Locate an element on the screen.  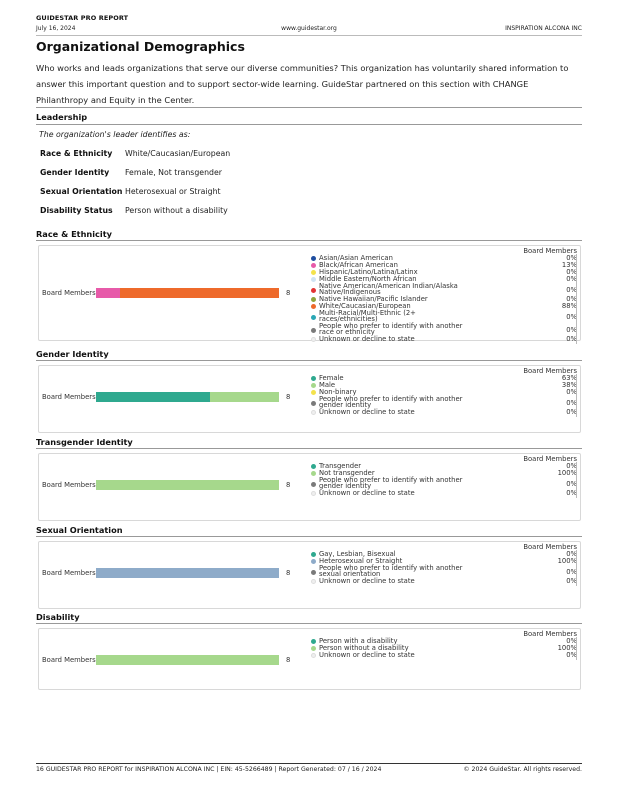
legend-label-line: sexual orientation is located at coordinates (350, 574).